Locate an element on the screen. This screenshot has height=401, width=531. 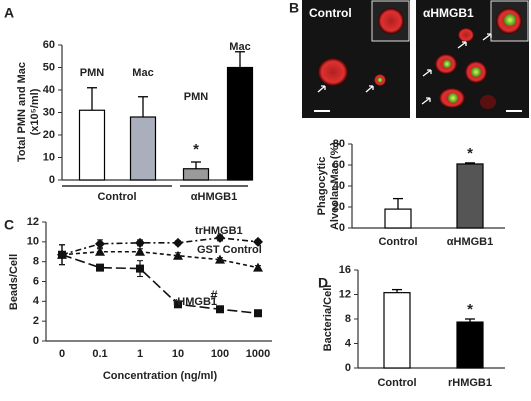
panel-letter: B is located at coordinates (294, 8).